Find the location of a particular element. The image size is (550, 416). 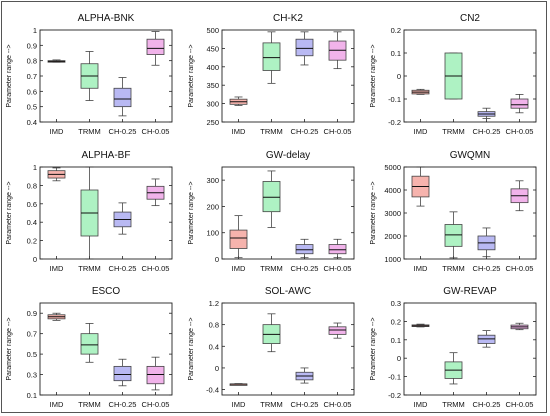

y-tick-label: 400 is located at coordinates (212, 67).